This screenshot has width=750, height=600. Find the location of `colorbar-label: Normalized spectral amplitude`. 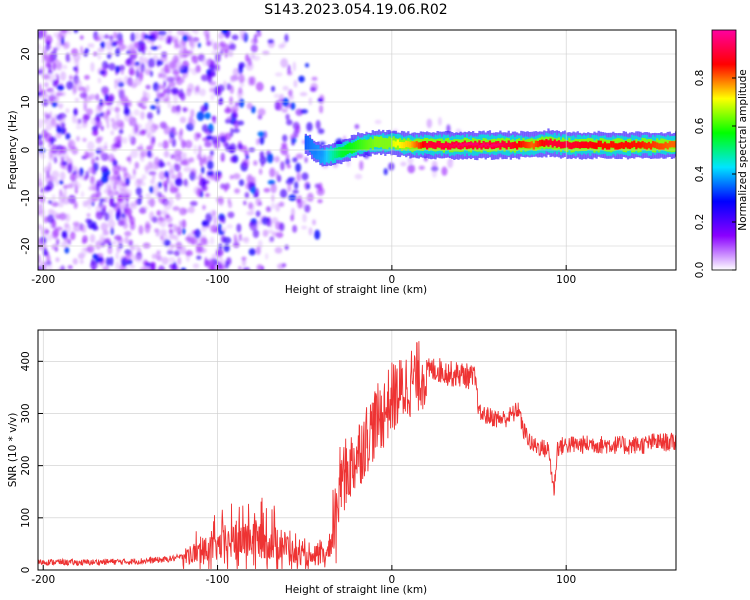

colorbar-label: Normalized spectral amplitude is located at coordinates (743, 149).